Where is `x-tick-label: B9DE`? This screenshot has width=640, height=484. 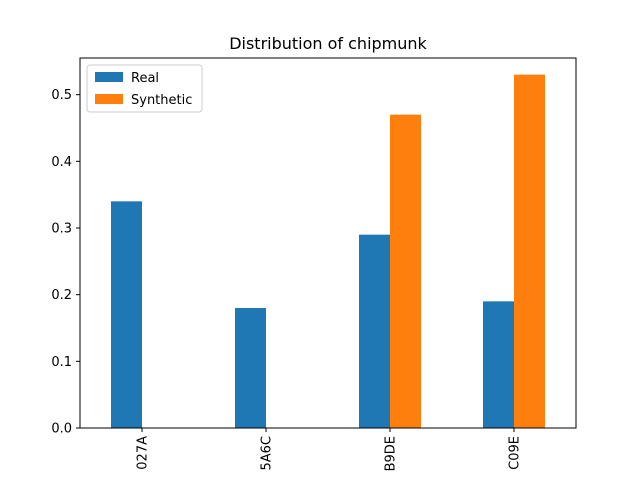 x-tick-label: B9DE is located at coordinates (391, 453).